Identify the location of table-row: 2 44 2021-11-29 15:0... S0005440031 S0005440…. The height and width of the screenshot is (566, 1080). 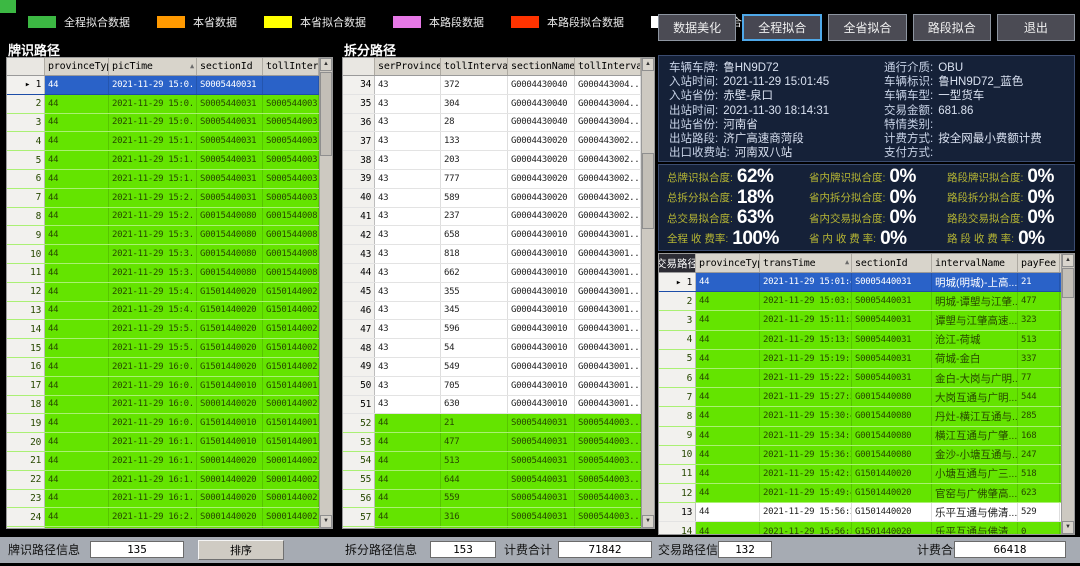
(169, 104).